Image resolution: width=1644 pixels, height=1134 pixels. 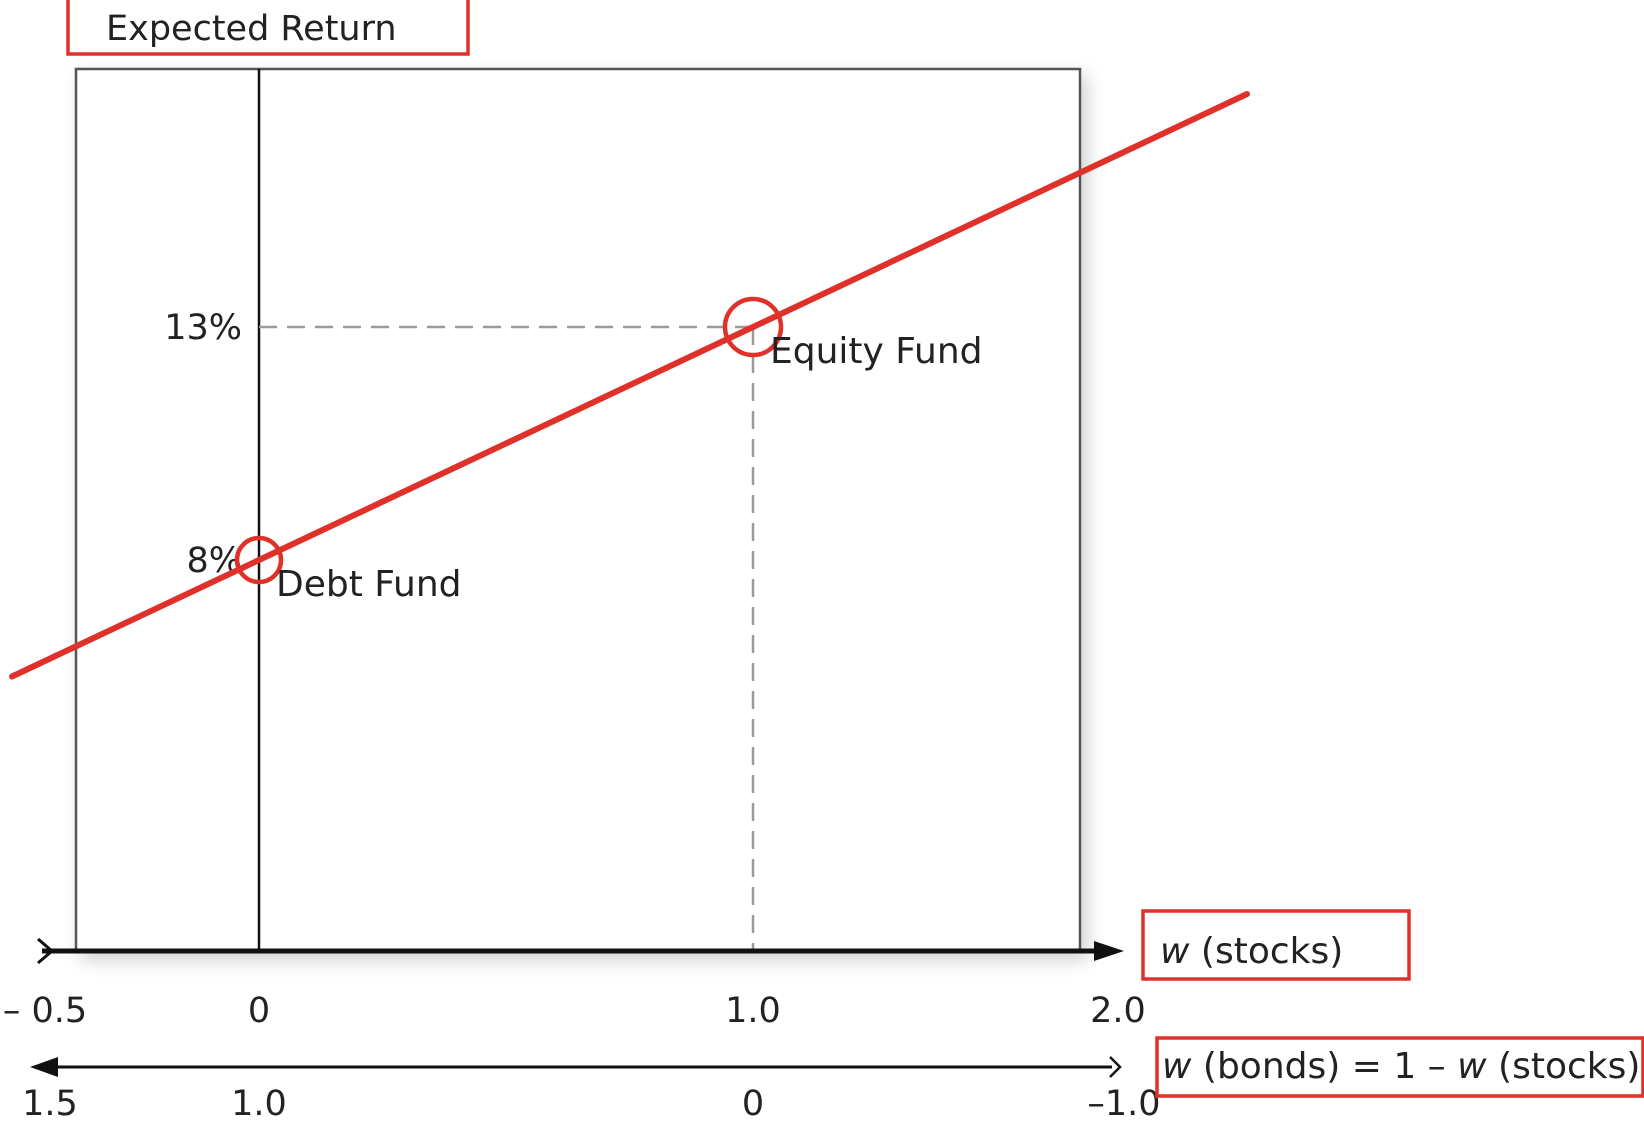 I want to click on xlabel-secondary-box, so click(x=1399, y=1067).